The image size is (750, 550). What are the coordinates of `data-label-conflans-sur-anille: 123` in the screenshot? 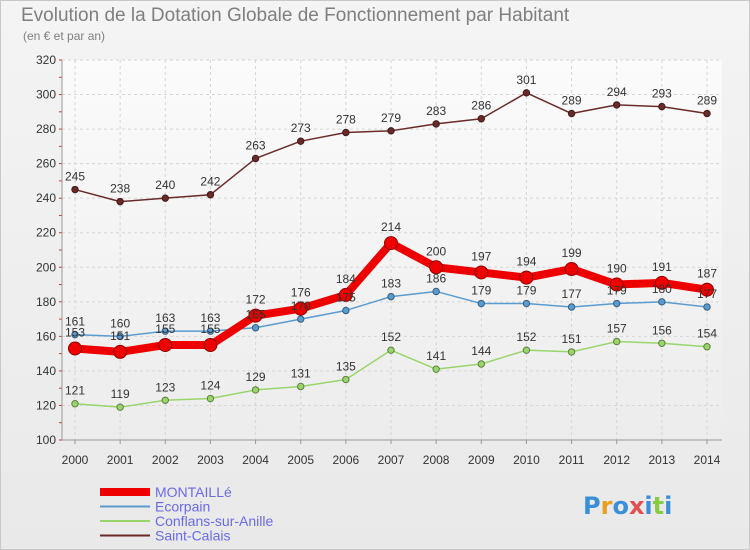 It's located at (165, 387).